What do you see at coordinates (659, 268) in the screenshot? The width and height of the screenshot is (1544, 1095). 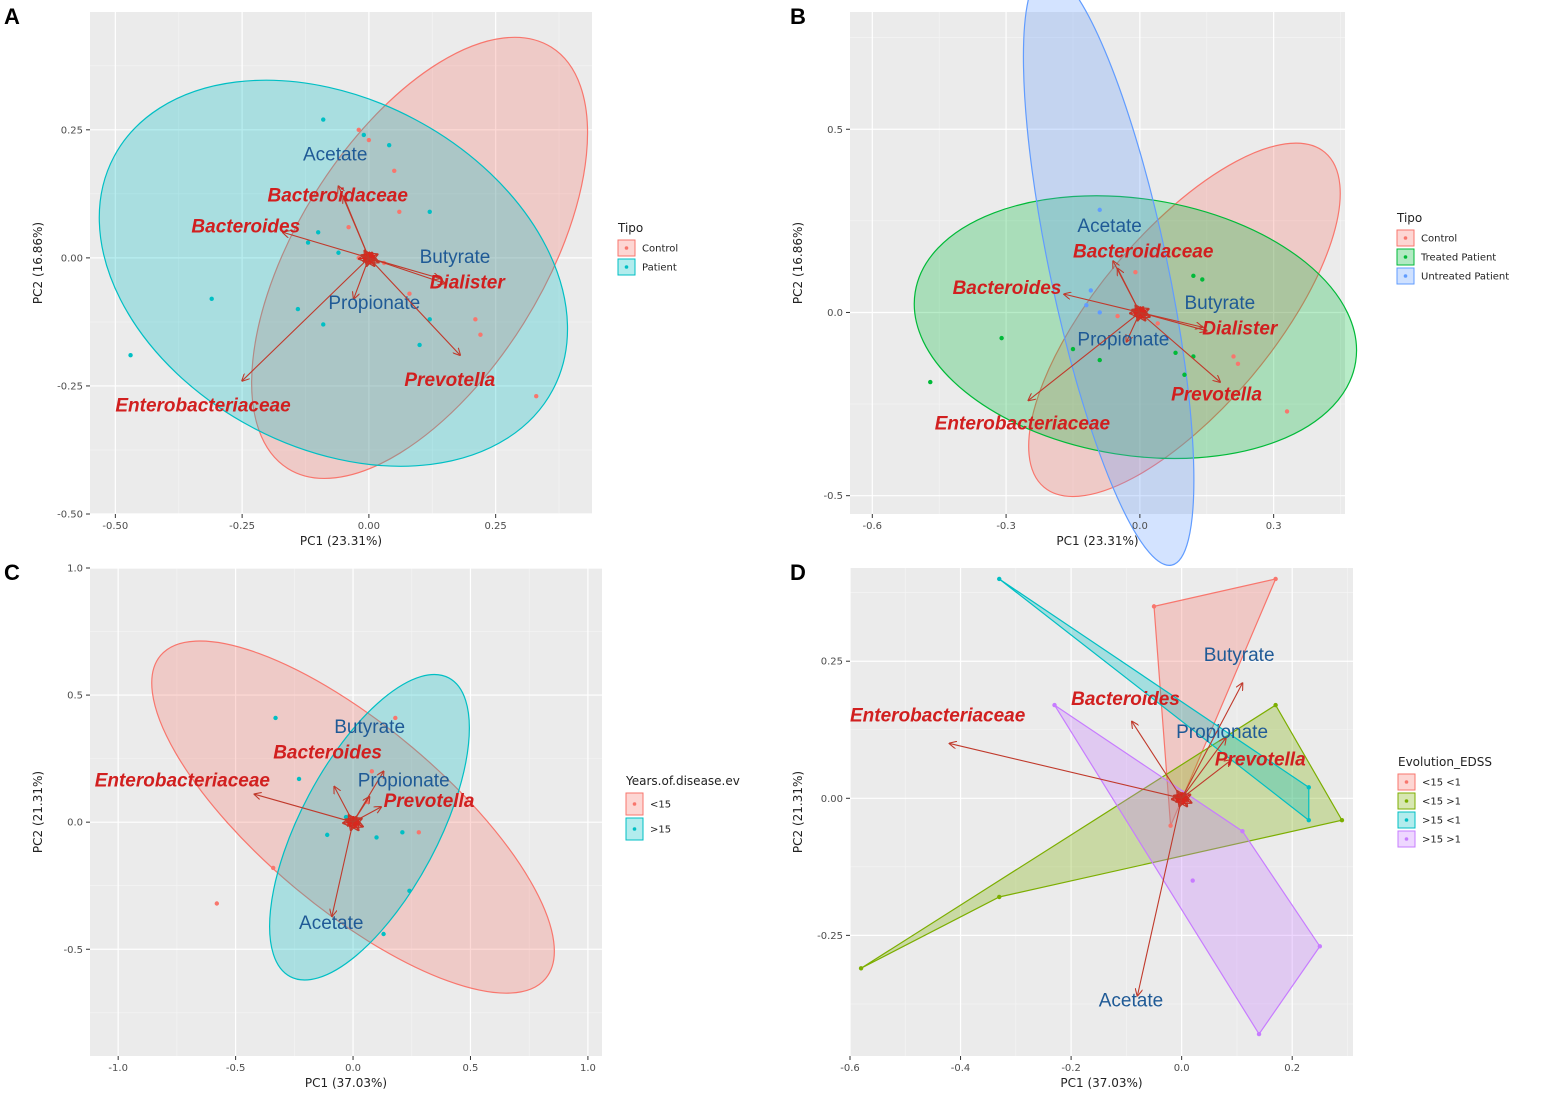 I see `legend-label: Patient` at bounding box center [659, 268].